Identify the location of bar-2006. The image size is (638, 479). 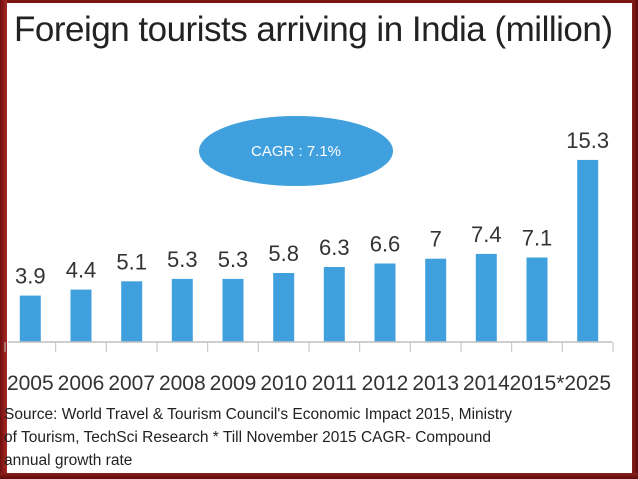
(81, 315).